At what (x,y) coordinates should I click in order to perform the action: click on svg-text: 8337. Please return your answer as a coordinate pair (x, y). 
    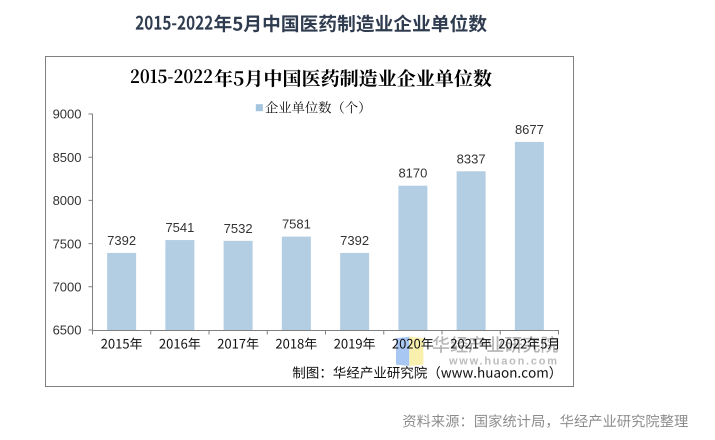
    Looking at the image, I should click on (471, 158).